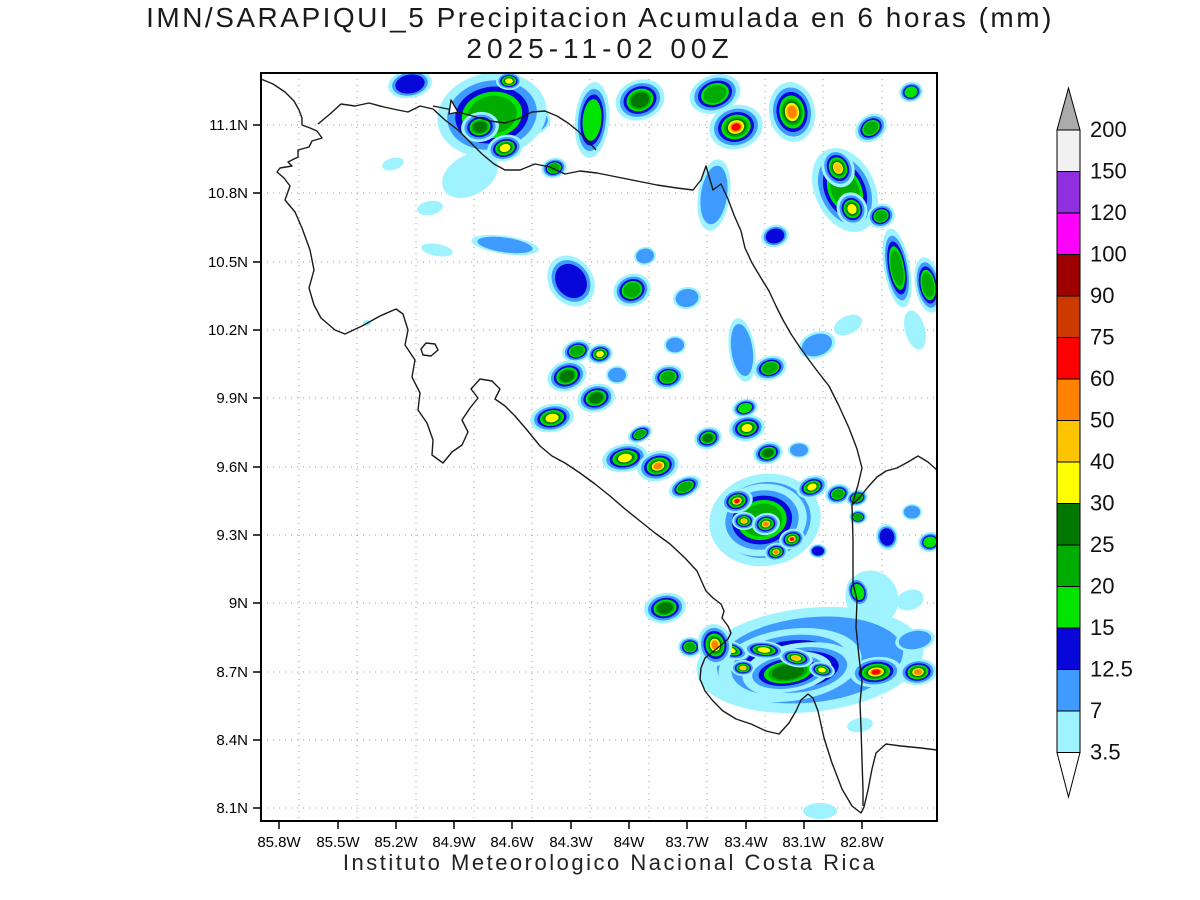 The image size is (1200, 900). Describe the element at coordinates (1102, 337) in the screenshot. I see `colorbar-value-label: 75` at that location.